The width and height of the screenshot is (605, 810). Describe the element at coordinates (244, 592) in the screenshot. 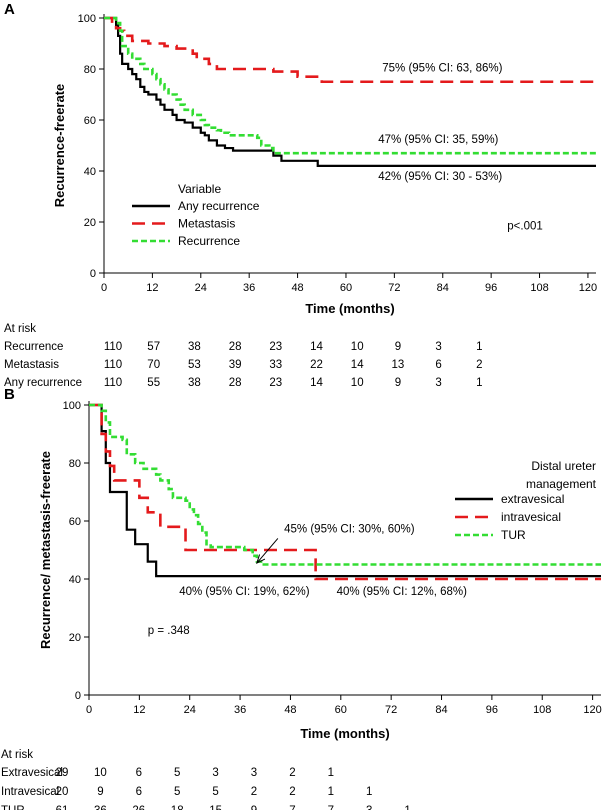

I see `annotation-text: 40% (95% CI: 19%, 62%)` at that location.